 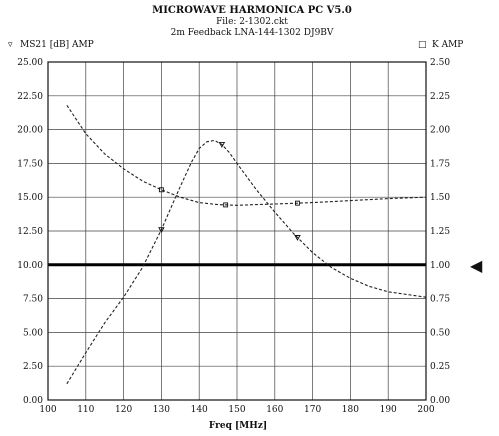 What do you see at coordinates (440, 266) in the screenshot?
I see `y2-tick-label: 1.00` at bounding box center [440, 266].